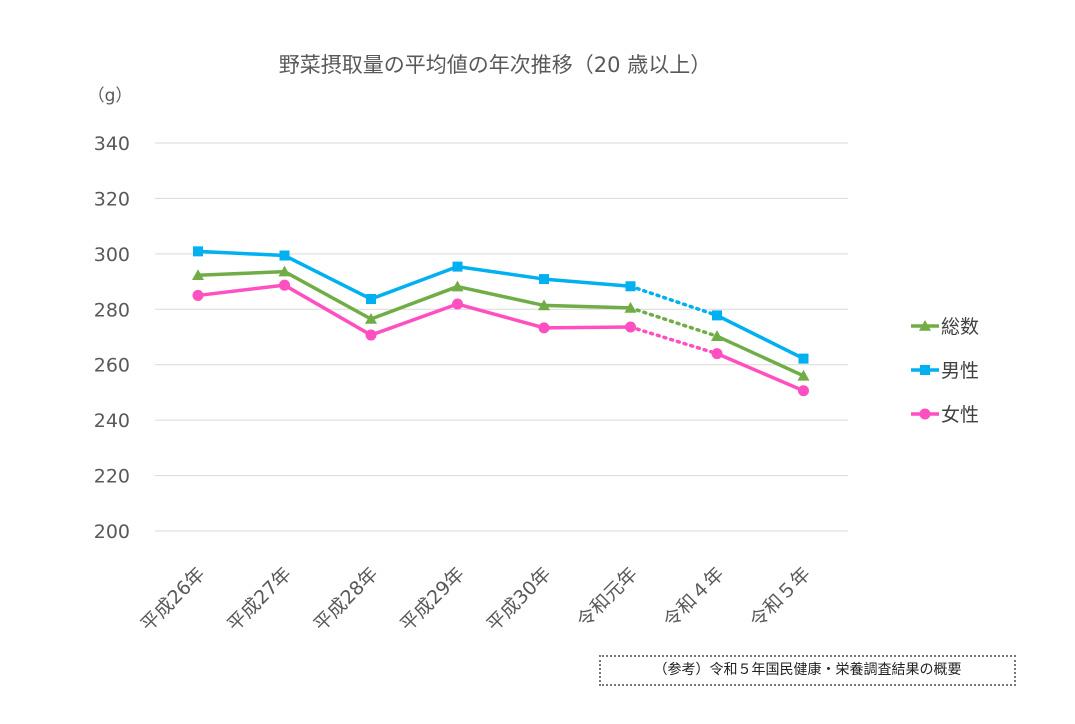 The width and height of the screenshot is (1075, 724). I want to click on x-tick-label: 平成28年, so click(346, 599).